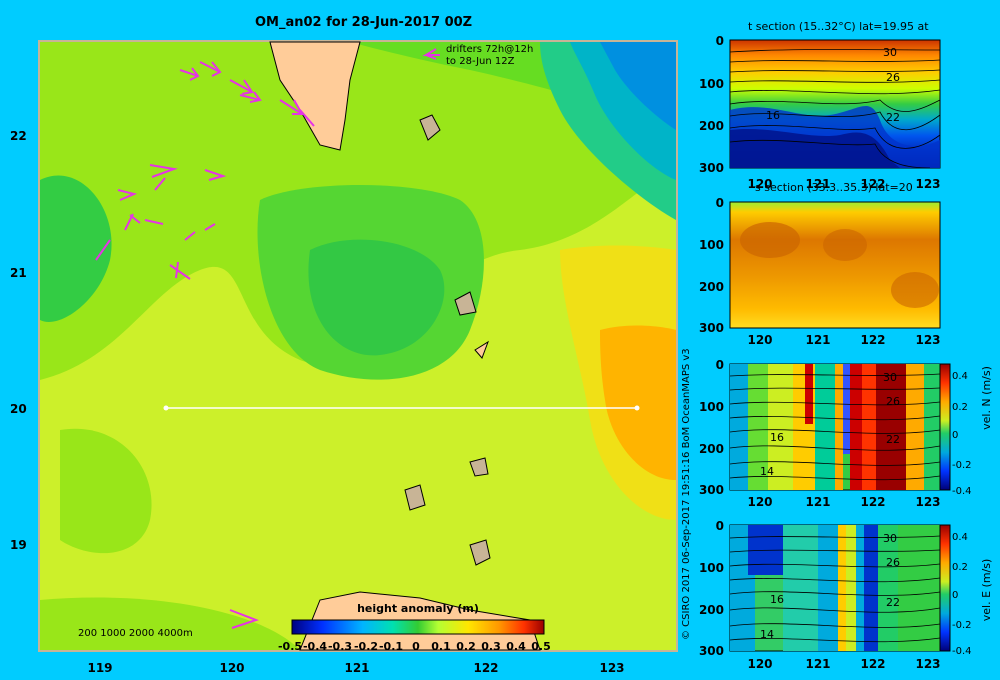 The width and height of the screenshot is (1000, 680). I want to click on map-y-tick: 20, so click(18, 409).